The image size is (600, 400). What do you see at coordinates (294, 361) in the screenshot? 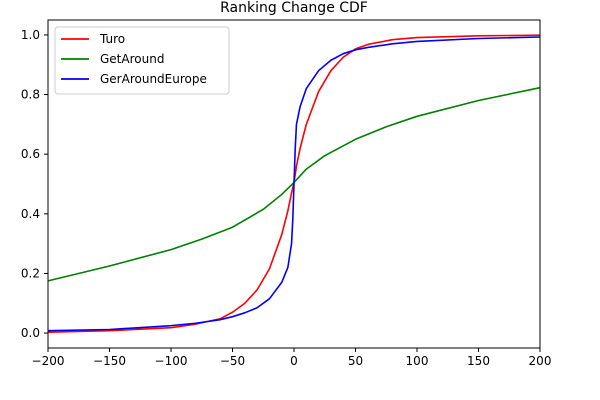
I see `x-tick-label: 0` at bounding box center [294, 361].